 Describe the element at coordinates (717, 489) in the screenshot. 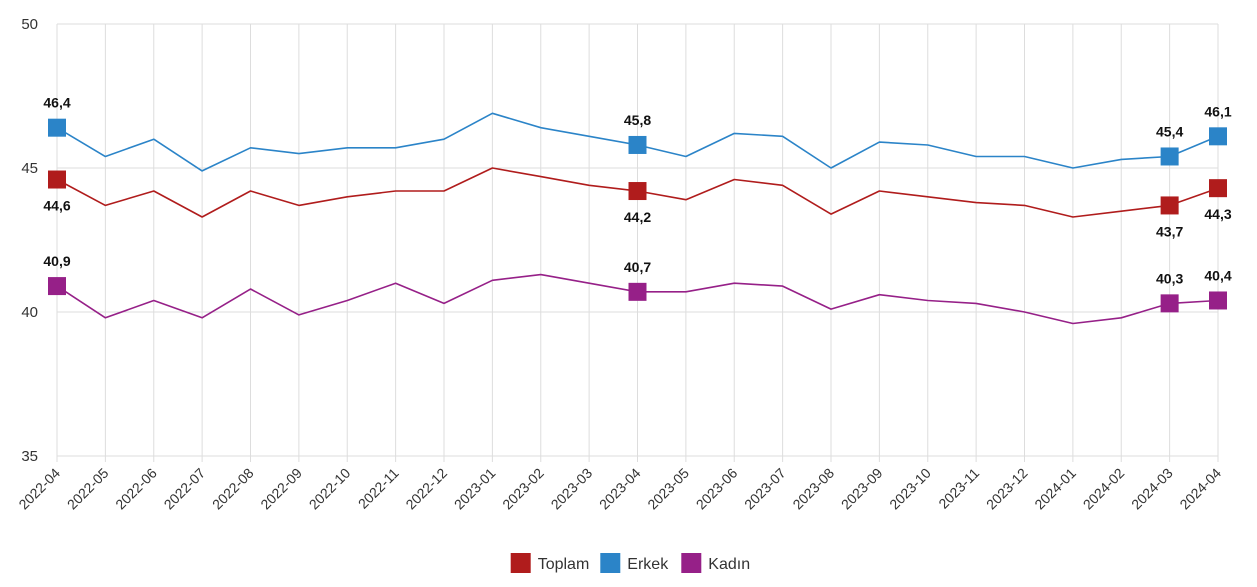

I see `x-tick-label: 2023-06` at that location.